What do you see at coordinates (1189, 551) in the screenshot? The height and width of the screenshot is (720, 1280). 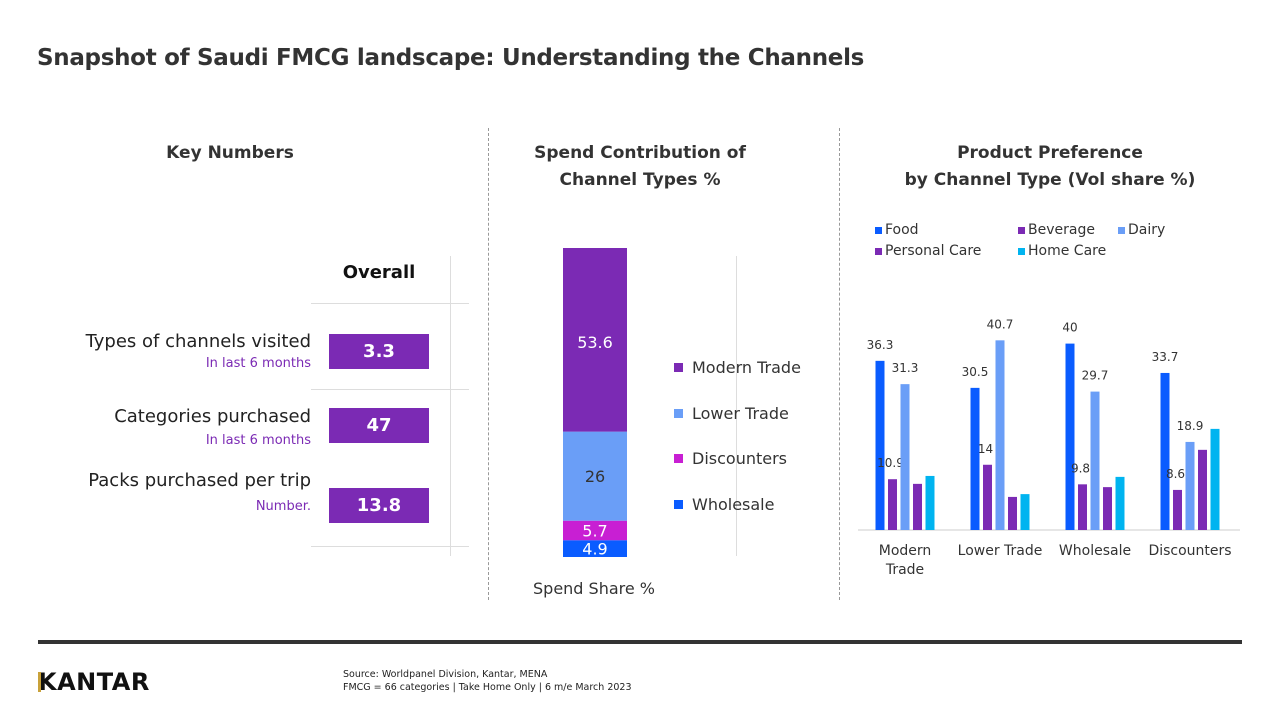 I see `x-tick-label: Discounters` at bounding box center [1189, 551].